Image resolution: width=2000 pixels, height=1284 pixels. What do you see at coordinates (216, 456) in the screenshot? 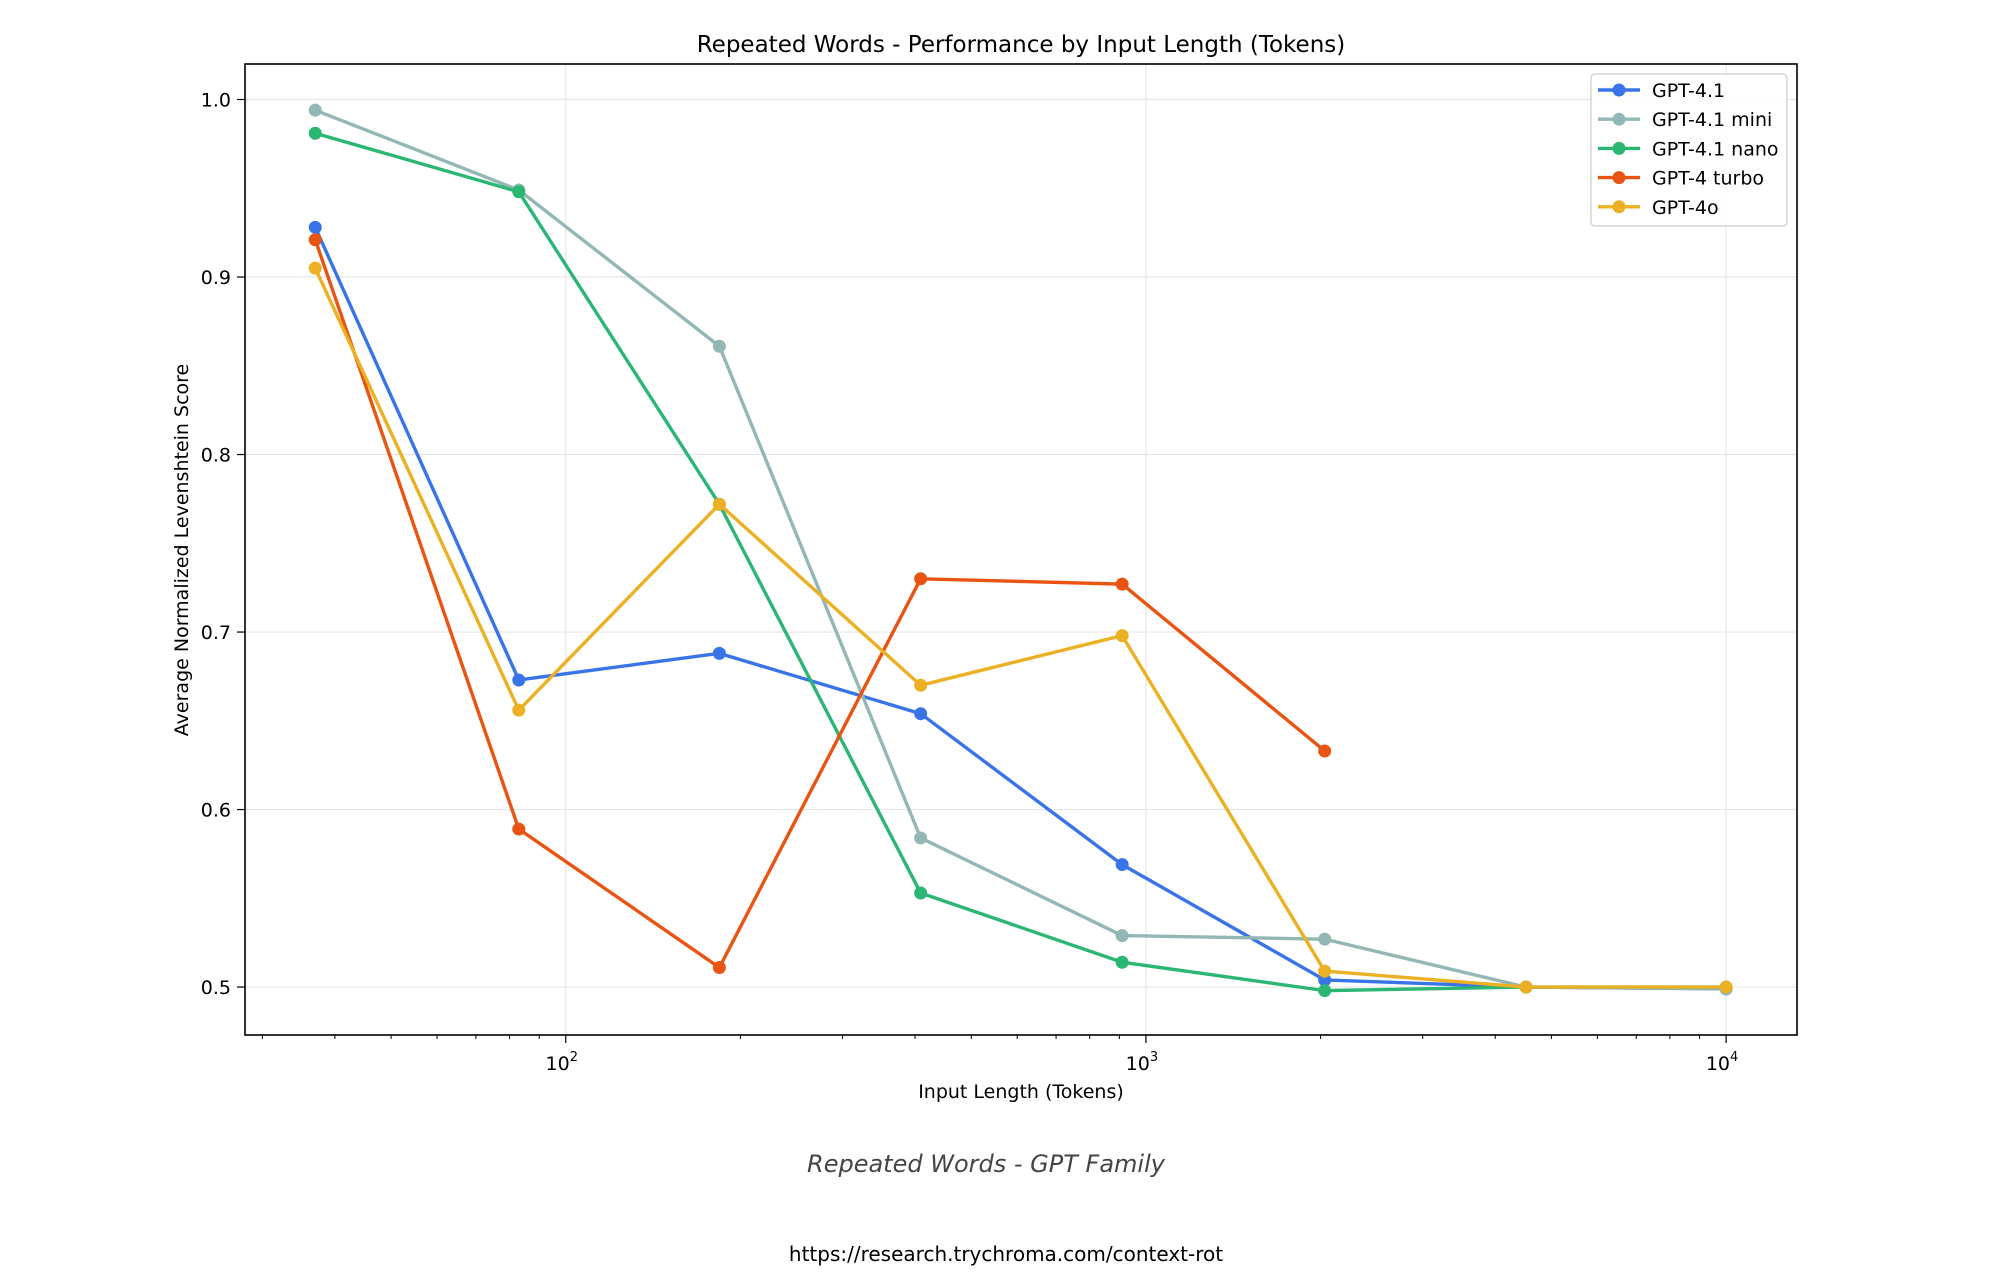
I see `y-tick-label: 0.8` at bounding box center [216, 456].